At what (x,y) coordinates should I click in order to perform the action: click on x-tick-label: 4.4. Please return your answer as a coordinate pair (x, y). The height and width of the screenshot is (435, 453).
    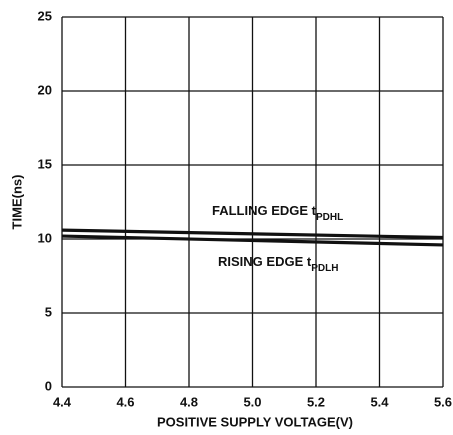
    Looking at the image, I should click on (62, 401).